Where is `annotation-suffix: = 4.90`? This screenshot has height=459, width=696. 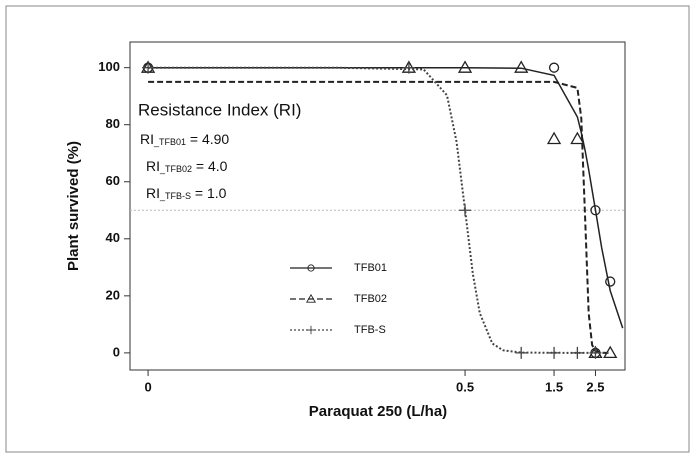 annotation-suffix: = 4.90 is located at coordinates (207, 139).